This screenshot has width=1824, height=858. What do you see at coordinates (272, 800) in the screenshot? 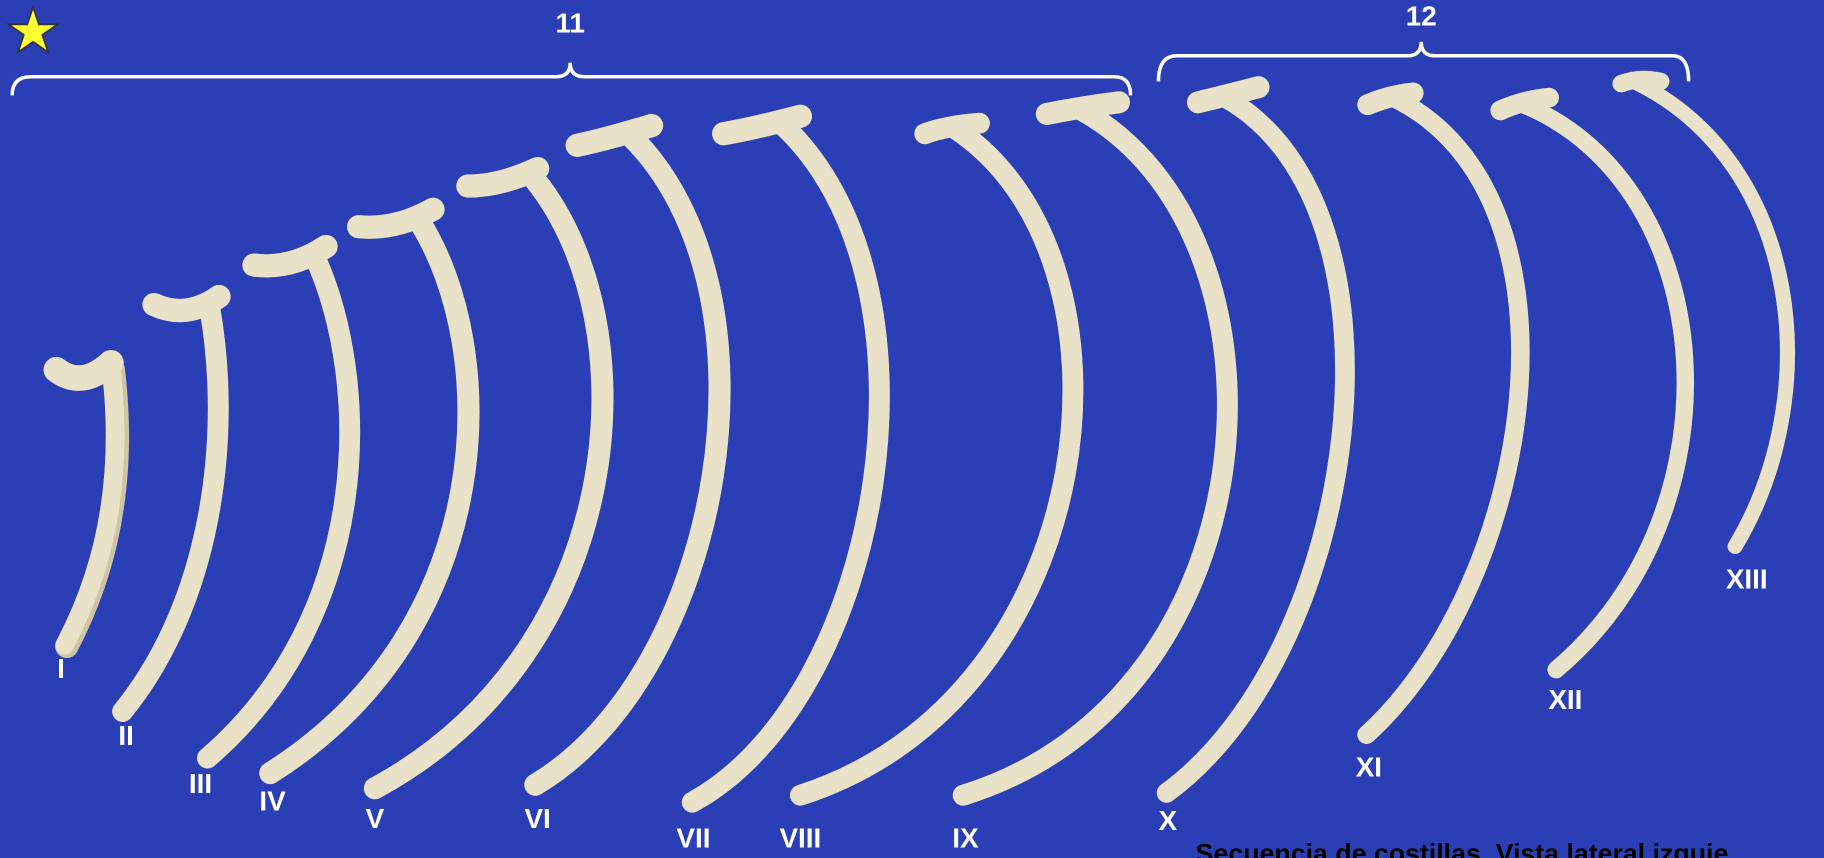
I see `rib-label: IV` at bounding box center [272, 800].